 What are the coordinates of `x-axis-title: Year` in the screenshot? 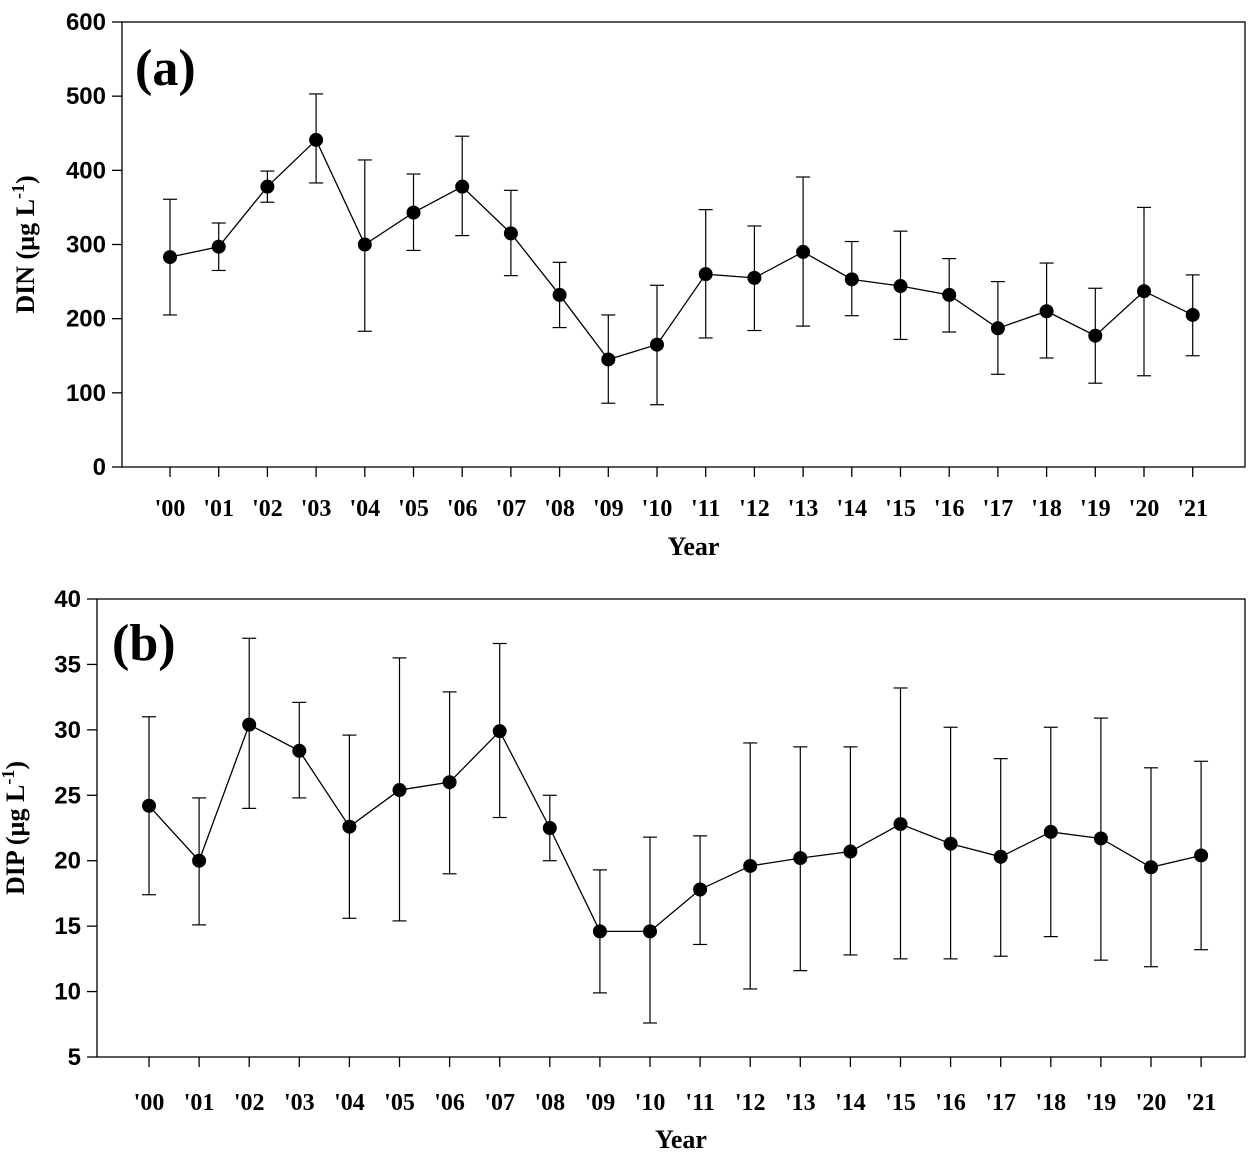 It's located at (694, 546).